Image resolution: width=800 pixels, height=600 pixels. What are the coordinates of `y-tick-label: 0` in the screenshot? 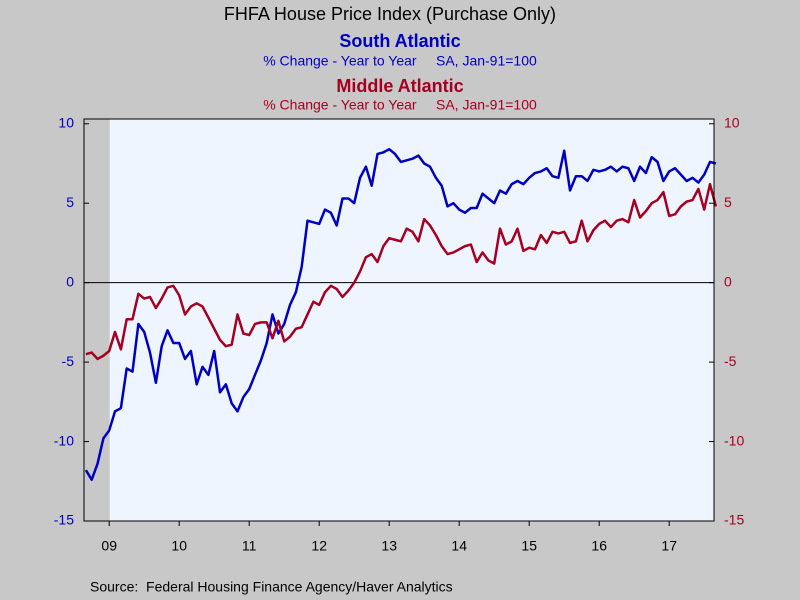 It's located at (70, 281).